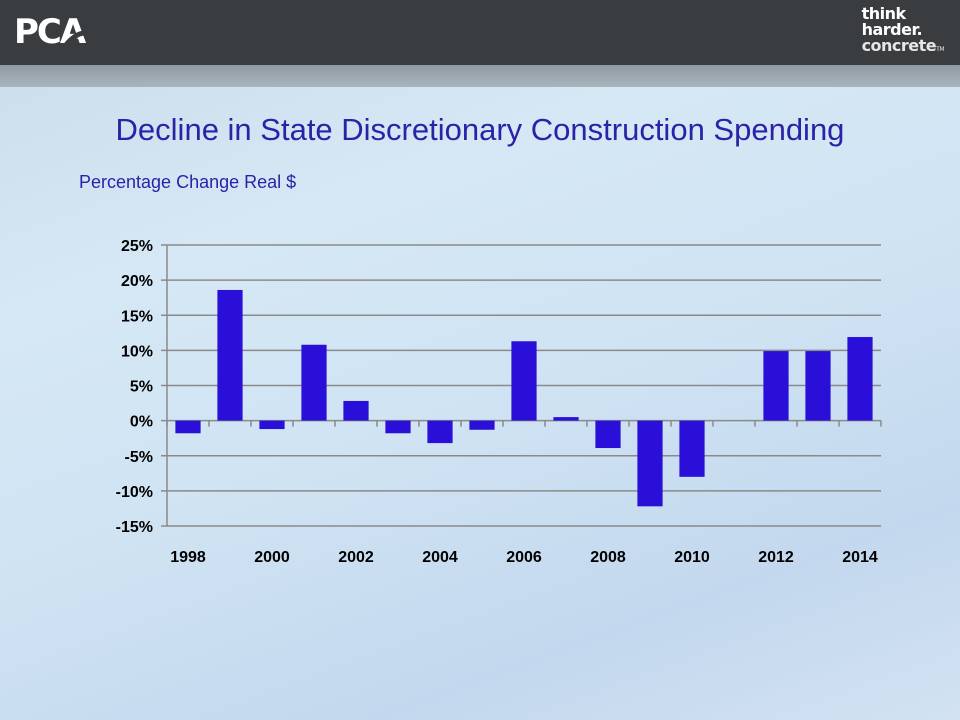  I want to click on bar-1999, so click(230, 355).